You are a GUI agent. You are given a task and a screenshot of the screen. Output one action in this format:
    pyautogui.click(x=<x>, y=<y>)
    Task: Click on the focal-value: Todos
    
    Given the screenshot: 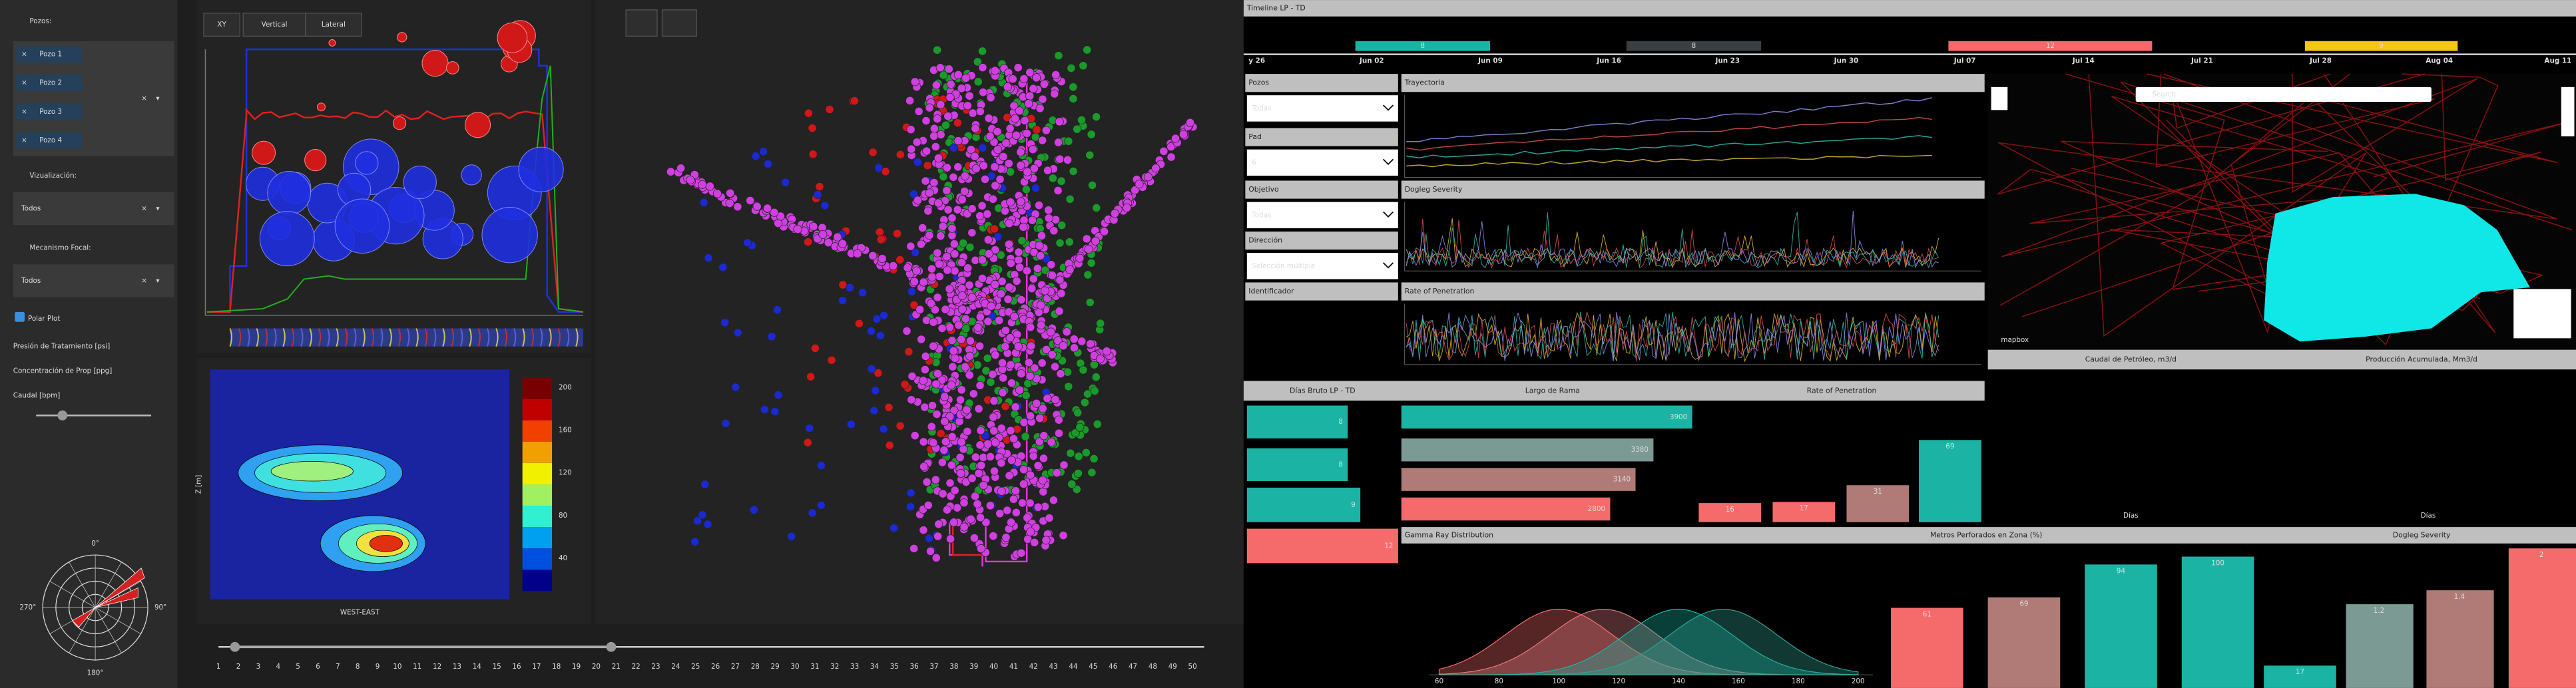 What is the action you would take?
    pyautogui.click(x=31, y=281)
    